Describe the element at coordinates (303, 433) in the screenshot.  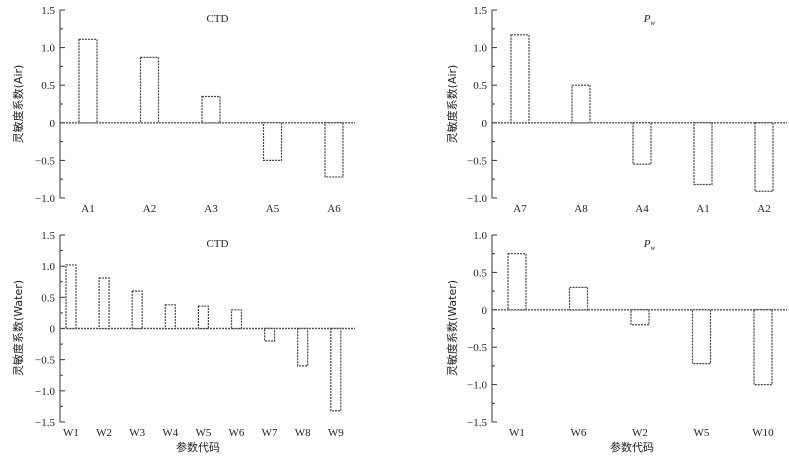
I see `category-label: W8` at that location.